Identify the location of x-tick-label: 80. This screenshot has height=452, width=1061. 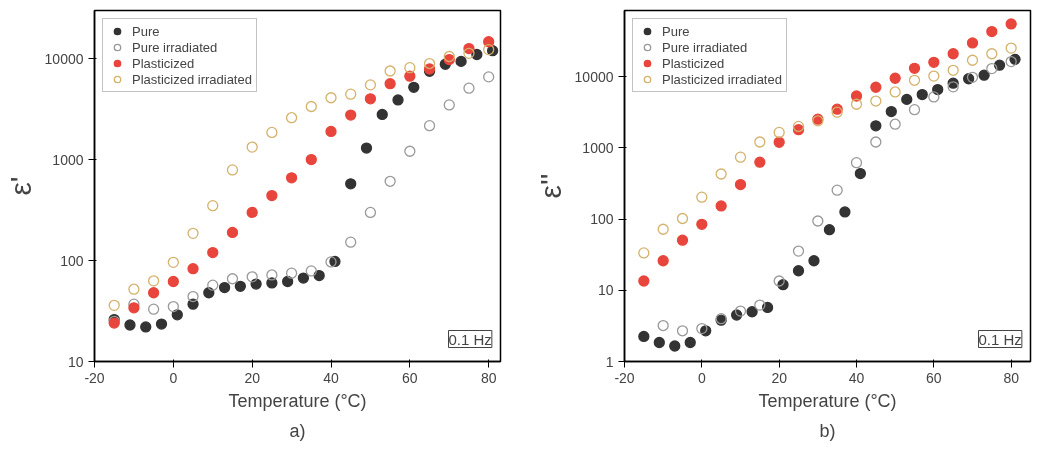
(488, 377).